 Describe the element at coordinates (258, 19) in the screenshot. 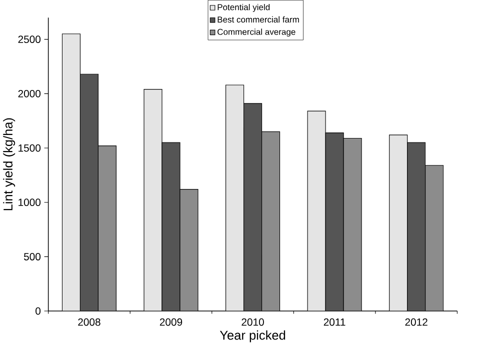

I see `legend-label: Best commercial farm` at that location.